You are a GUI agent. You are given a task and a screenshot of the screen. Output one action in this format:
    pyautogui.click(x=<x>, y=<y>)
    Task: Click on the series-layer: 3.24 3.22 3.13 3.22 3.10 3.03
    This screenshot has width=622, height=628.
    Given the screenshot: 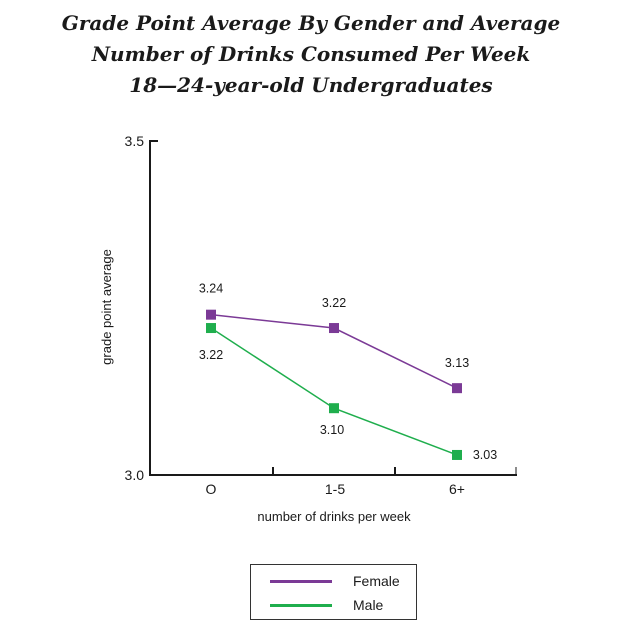 What is the action you would take?
    pyautogui.click(x=348, y=372)
    